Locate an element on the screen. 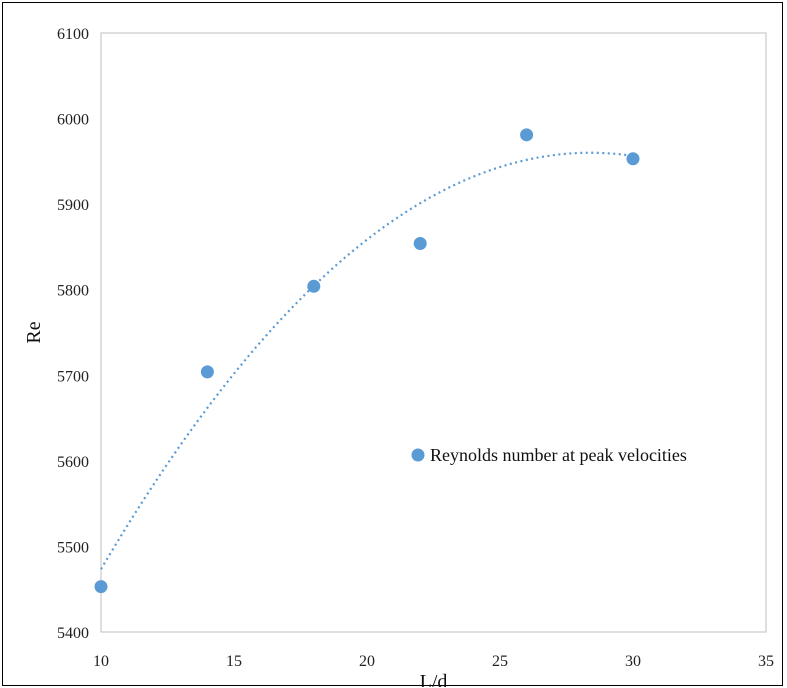  y-tick-label: 5900 is located at coordinates (73, 205).